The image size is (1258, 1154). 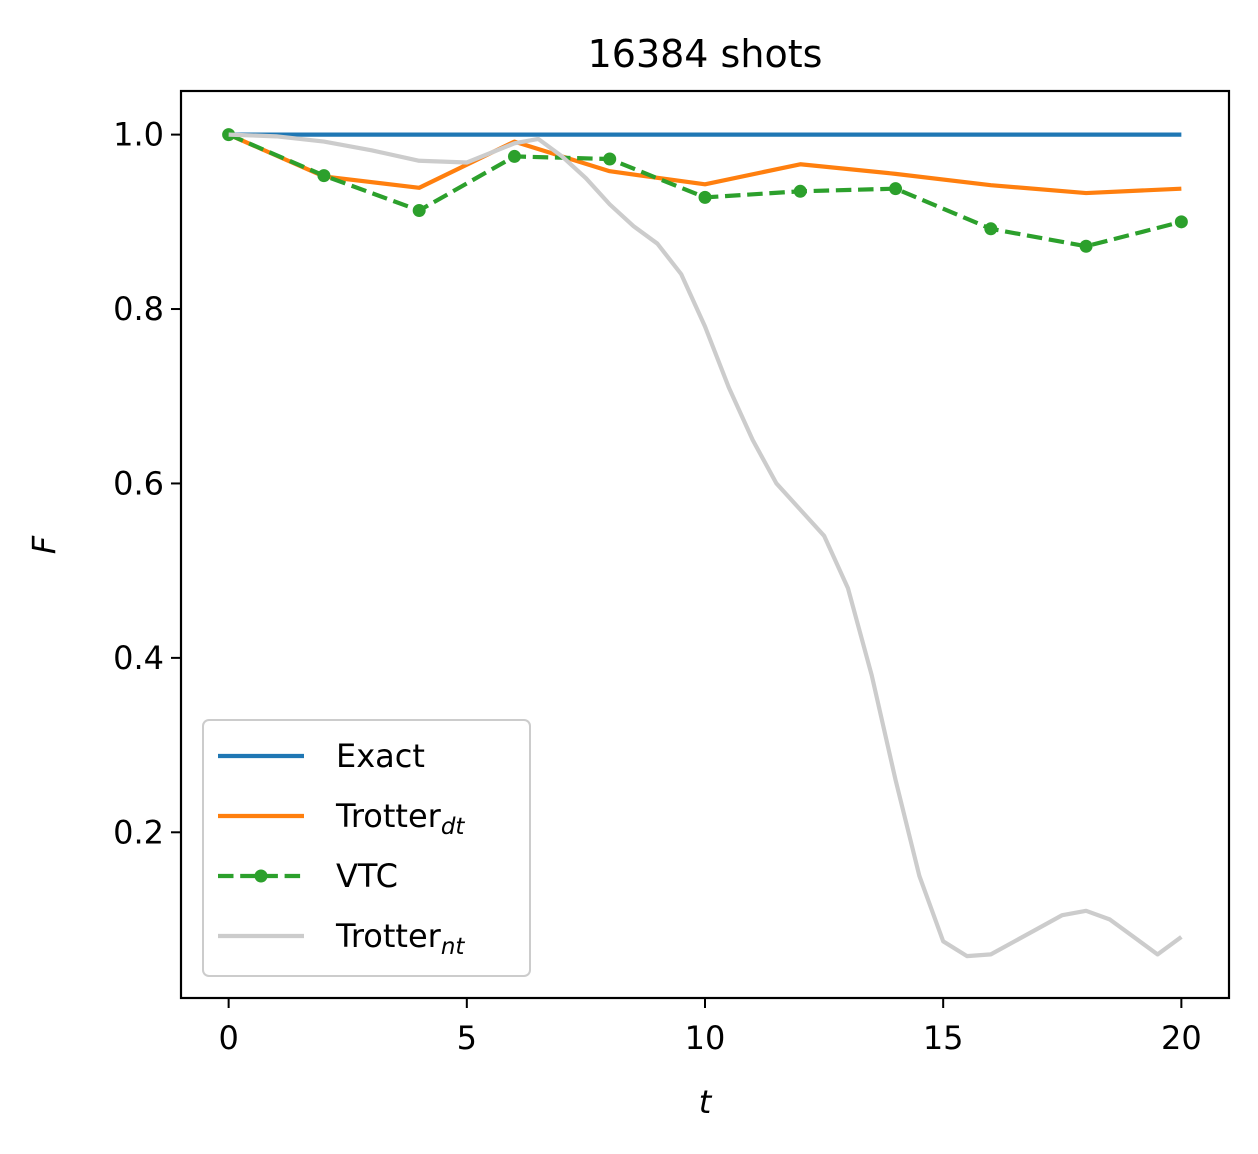 What do you see at coordinates (228, 1038) in the screenshot?
I see `x-tick-label: 0` at bounding box center [228, 1038].